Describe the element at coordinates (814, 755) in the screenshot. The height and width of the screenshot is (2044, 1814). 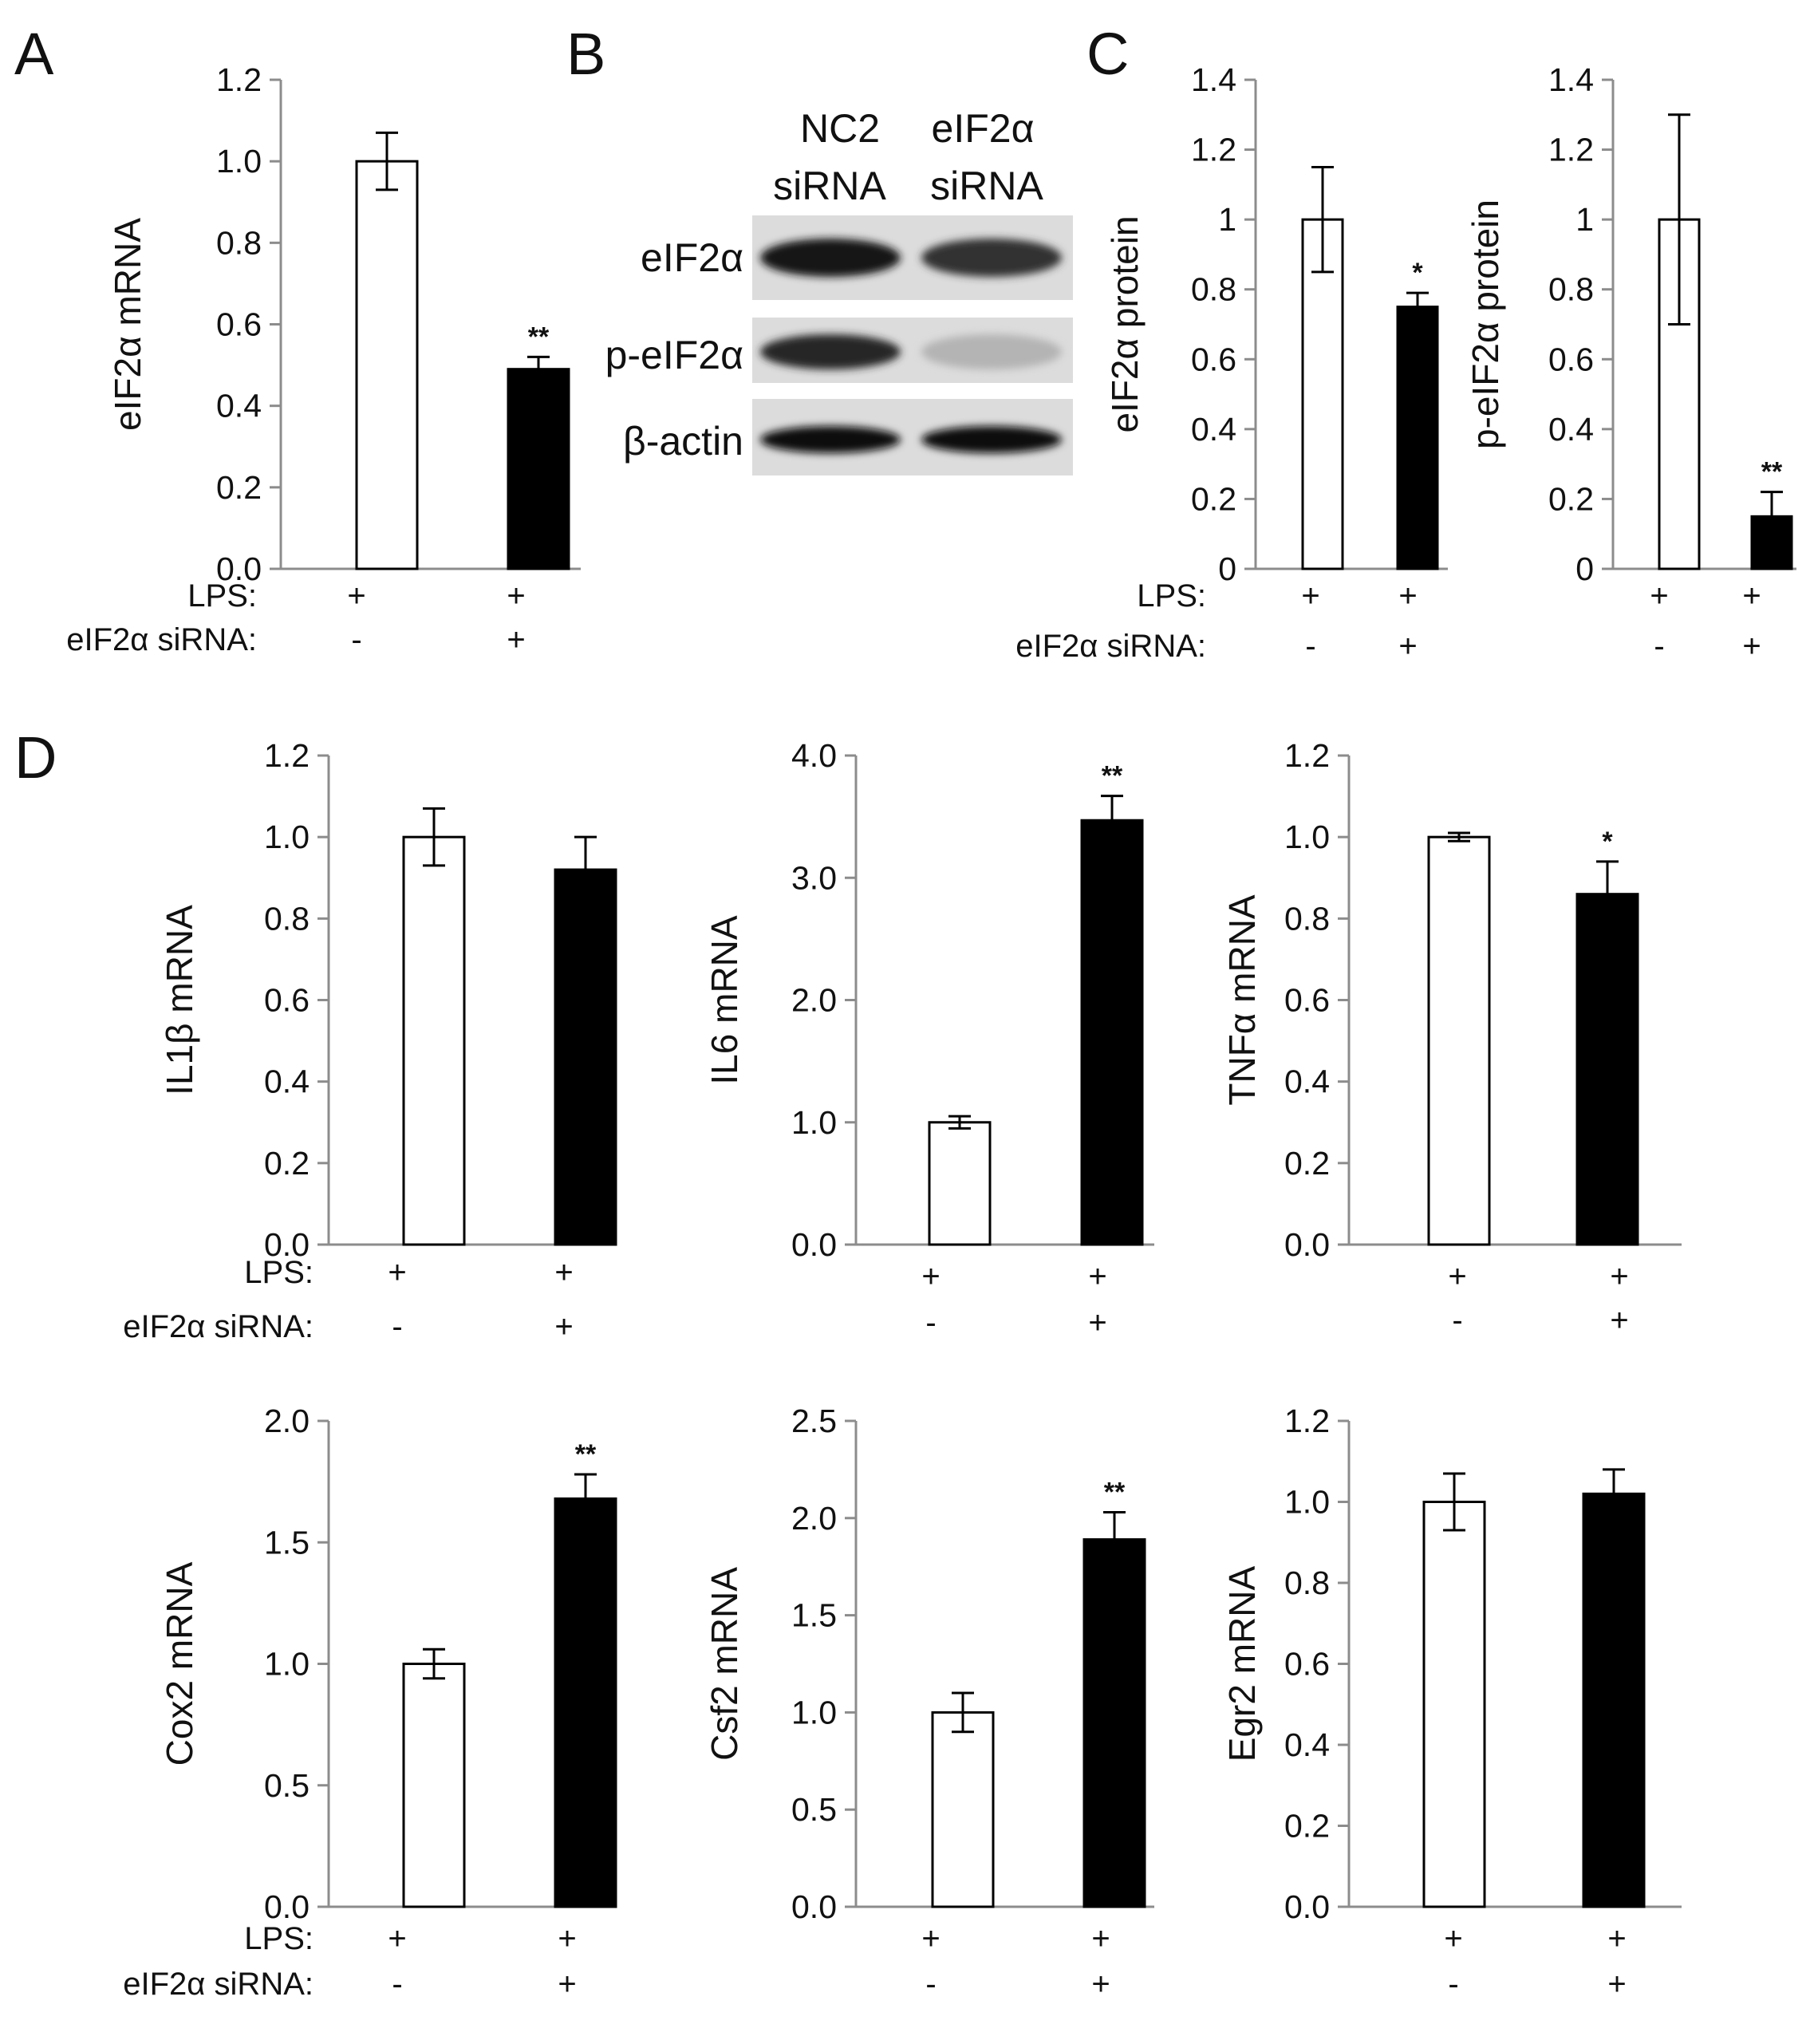
I see `y-tick-label: 4.0` at that location.